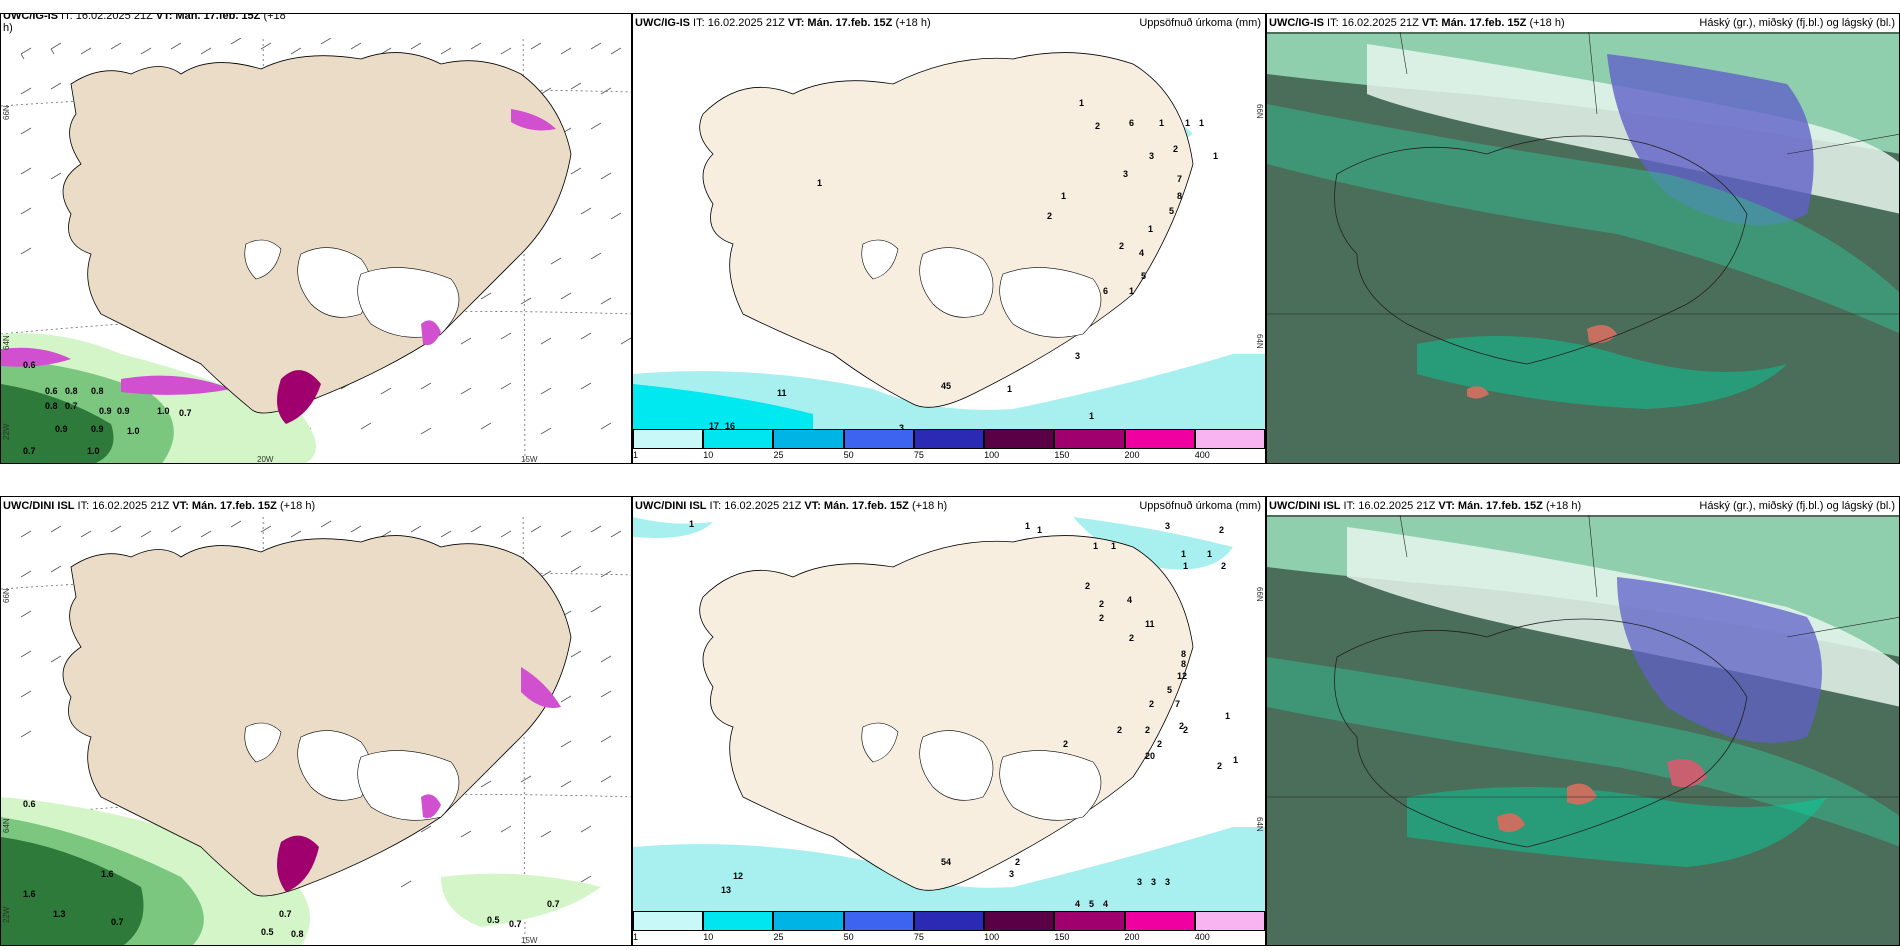 The image size is (1900, 950). I want to click on svg-text: 6, so click(1131, 123).